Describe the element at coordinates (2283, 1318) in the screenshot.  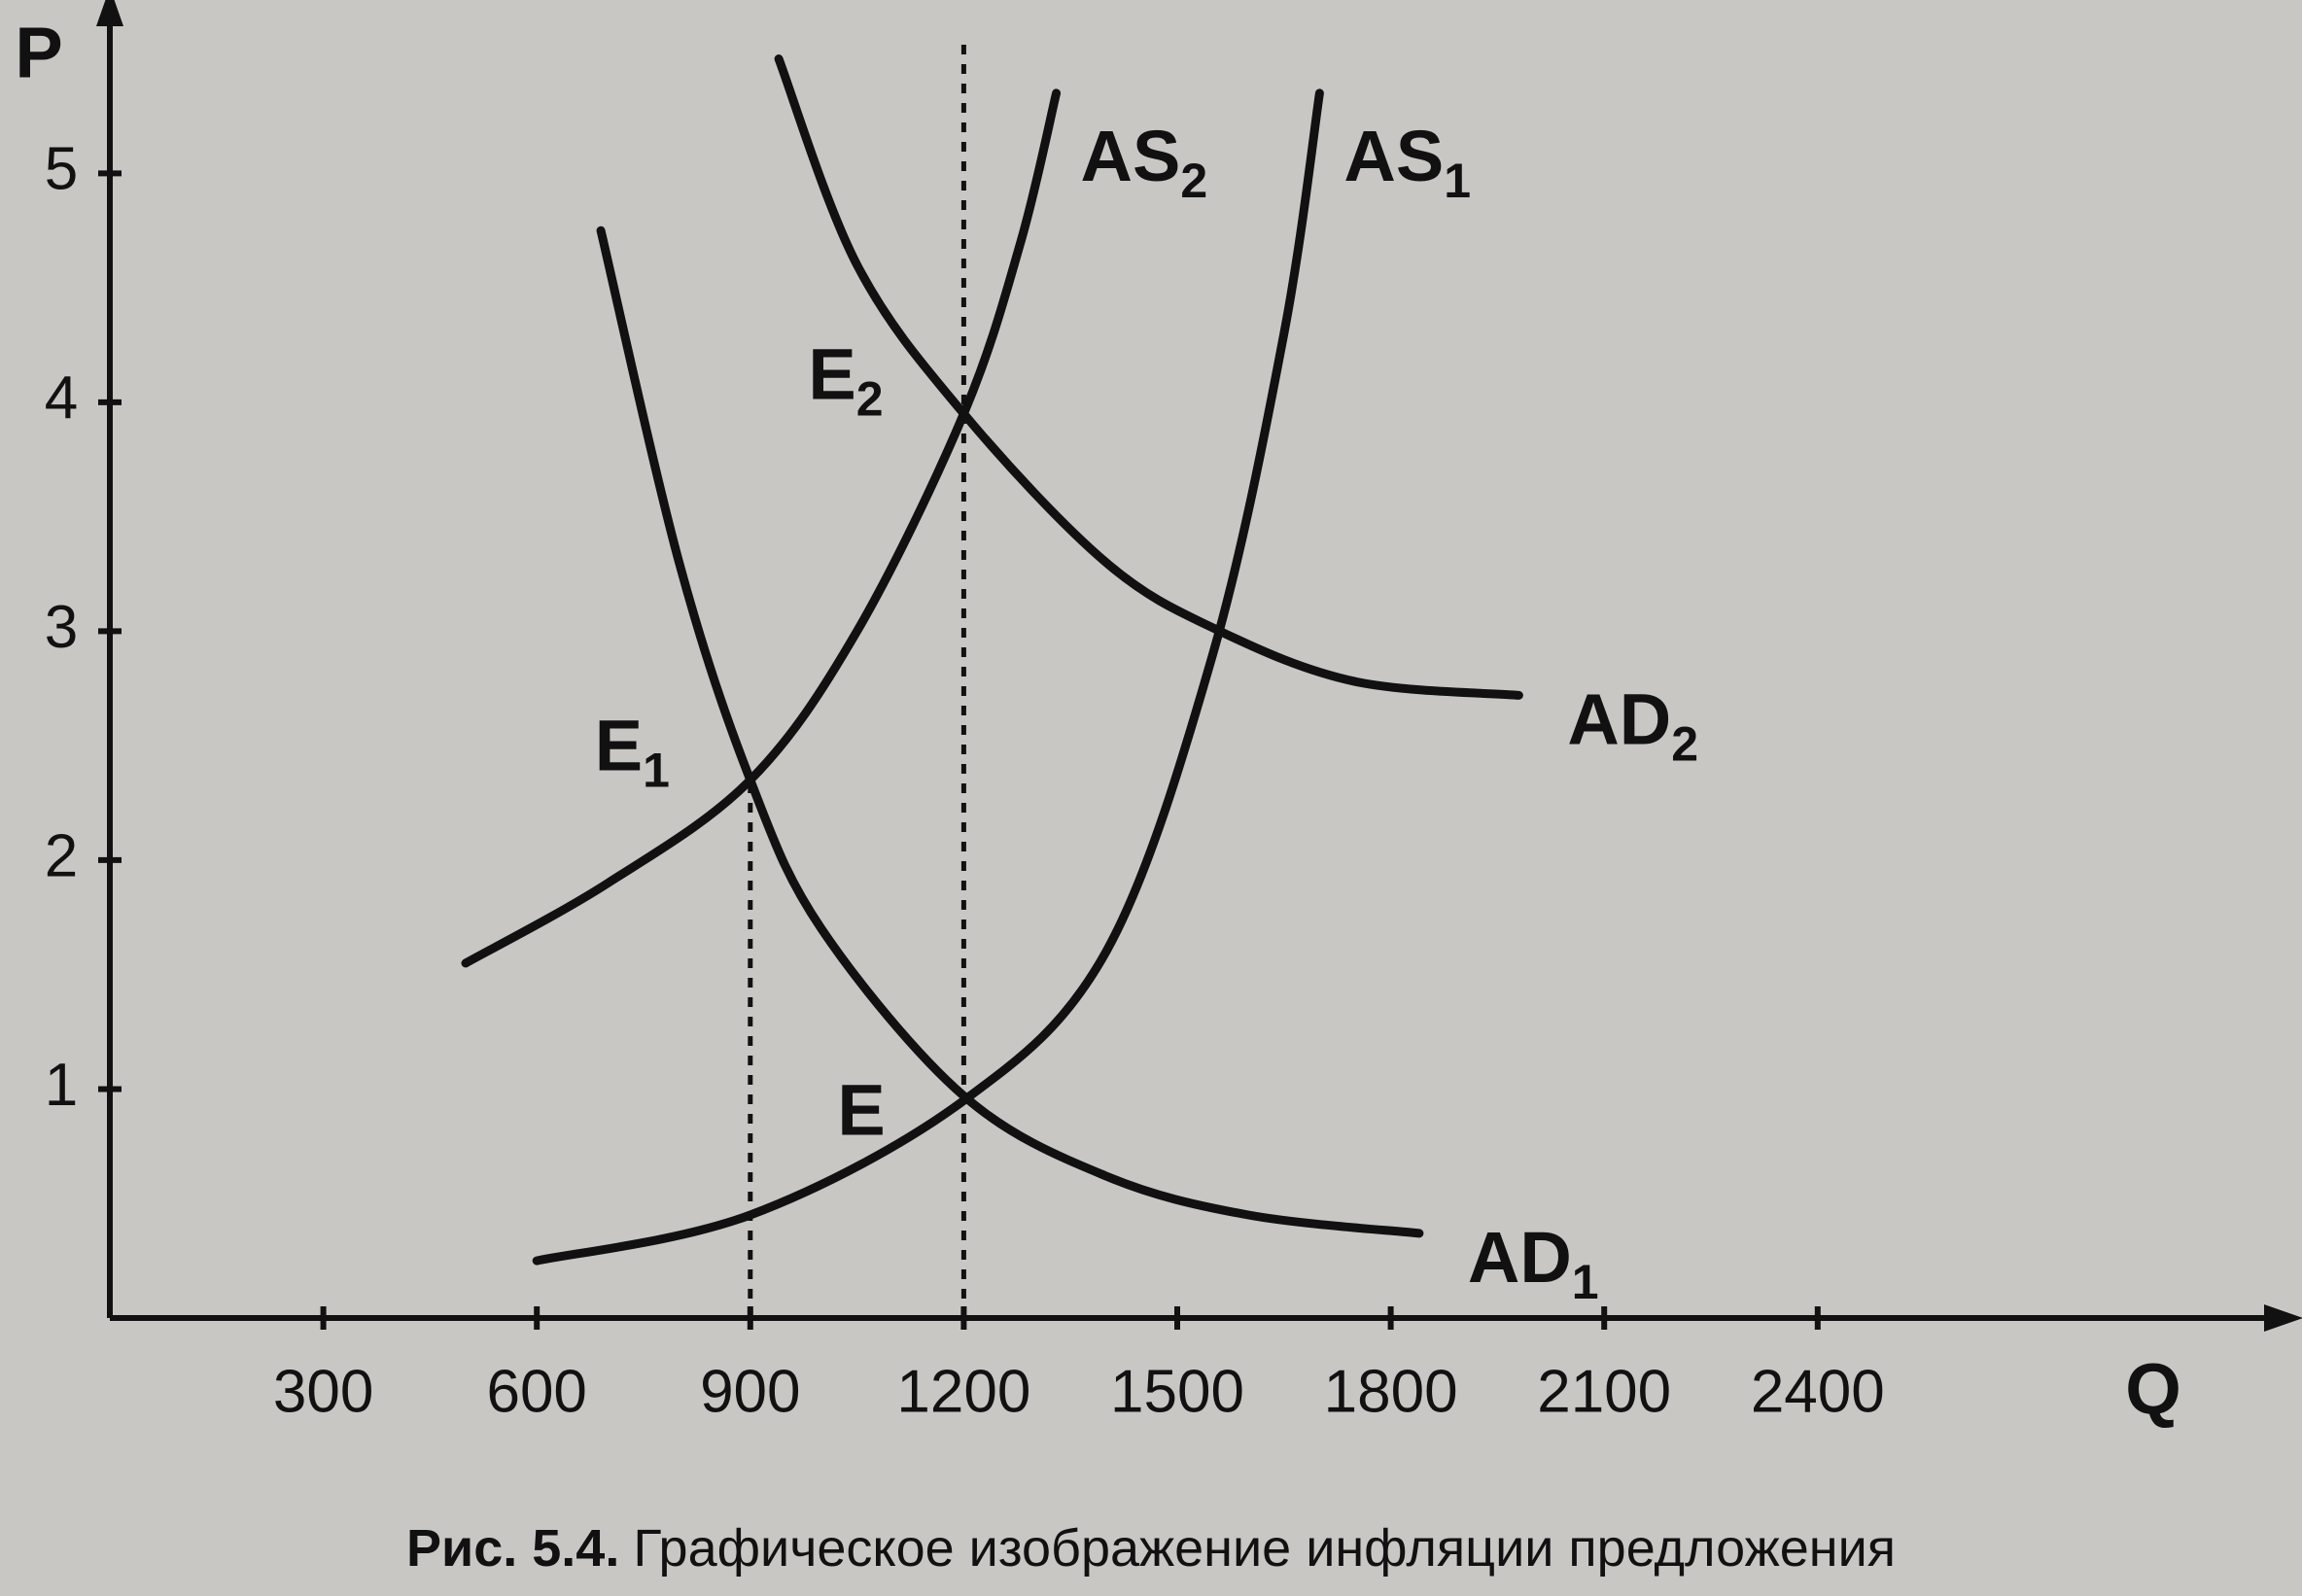
I see `x-axis-arrow` at that location.